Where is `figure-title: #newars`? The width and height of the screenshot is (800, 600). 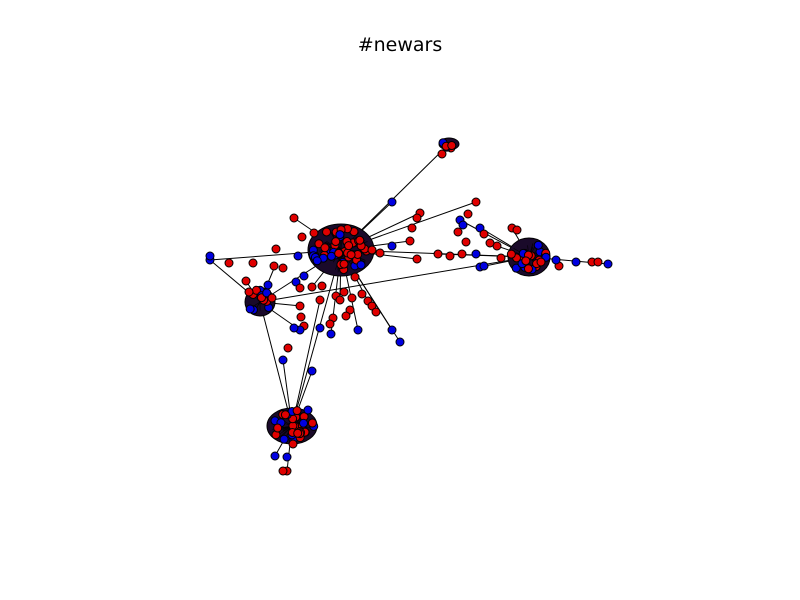
figure-title: #newars is located at coordinates (400, 45).